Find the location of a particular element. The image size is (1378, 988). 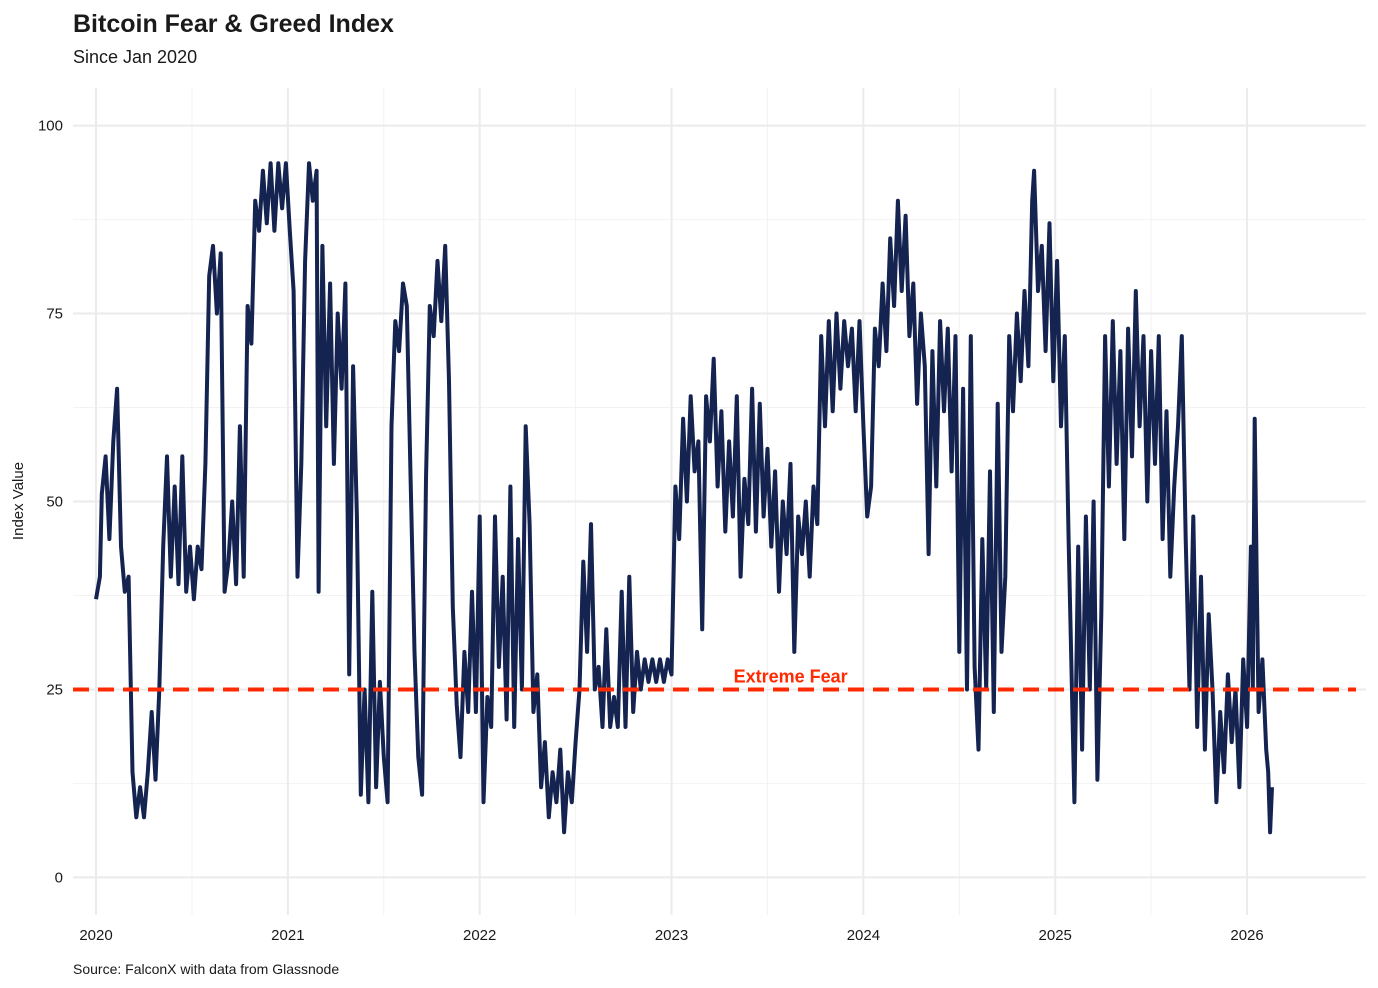

y-tick-label: 100 is located at coordinates (50, 126).